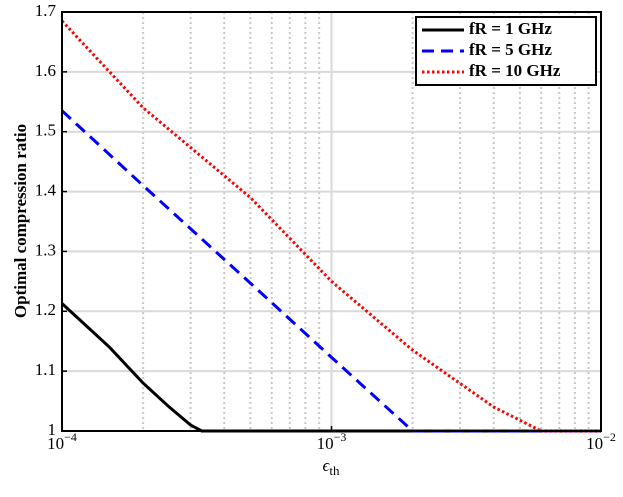 The height and width of the screenshot is (497, 623). Describe the element at coordinates (515, 70) in the screenshot. I see `legend-label: fR = 10 GHz` at that location.